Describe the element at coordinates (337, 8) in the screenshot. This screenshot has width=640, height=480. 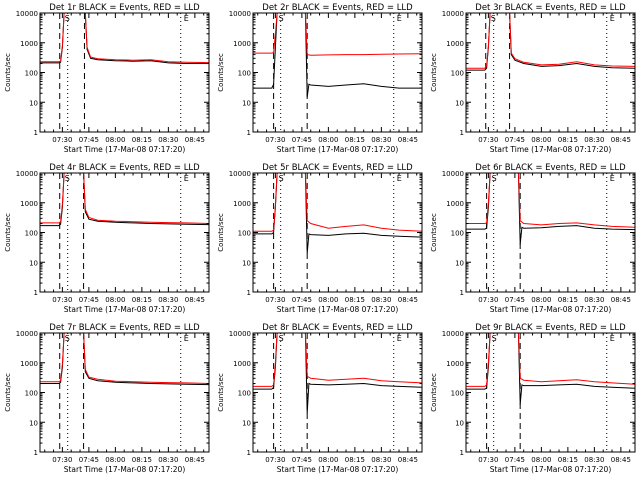
I see `panel-title: Det 2r BLACK = Events, RED = LLD` at that location.